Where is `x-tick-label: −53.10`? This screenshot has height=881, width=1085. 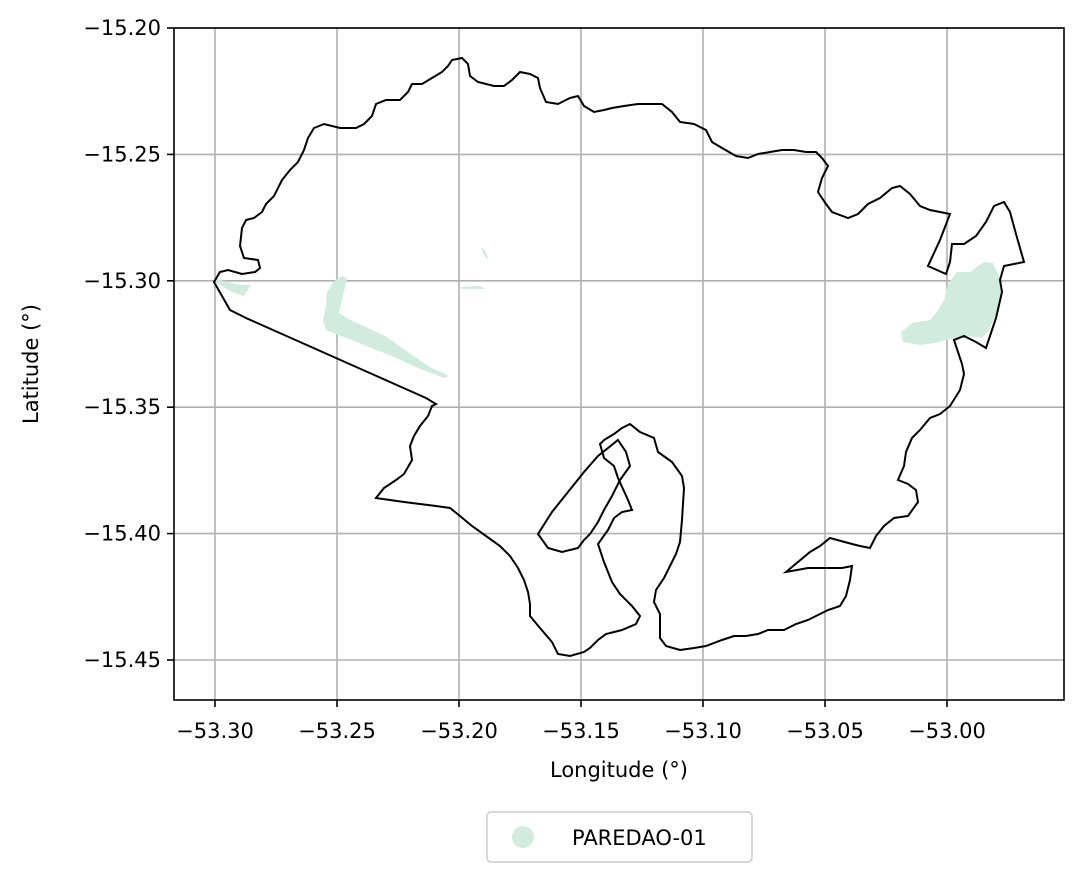
x-tick-label: −53.10 is located at coordinates (703, 731).